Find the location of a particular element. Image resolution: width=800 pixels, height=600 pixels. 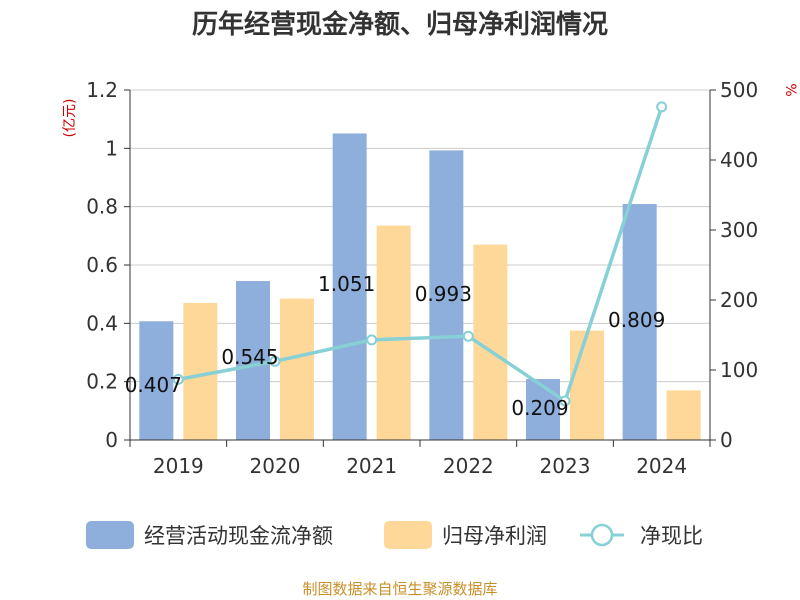

x-axis-tick-label: 2019 is located at coordinates (178, 466).